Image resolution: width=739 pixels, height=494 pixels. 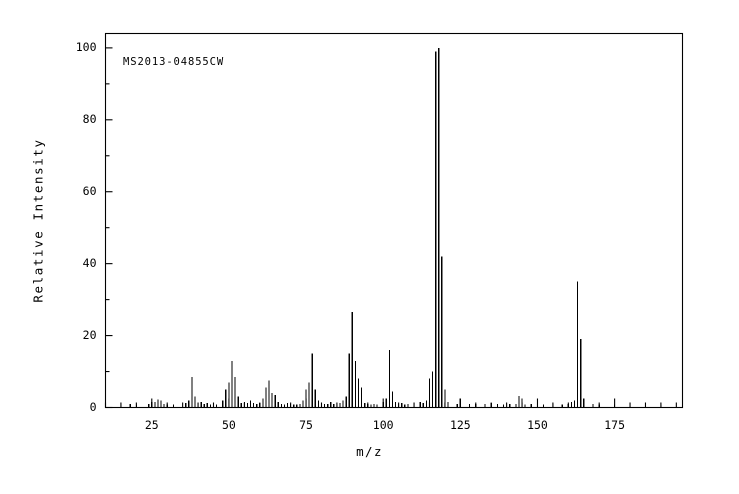 What do you see at coordinates (306, 424) in the screenshot?
I see `x-tick-label: 75` at bounding box center [306, 424].